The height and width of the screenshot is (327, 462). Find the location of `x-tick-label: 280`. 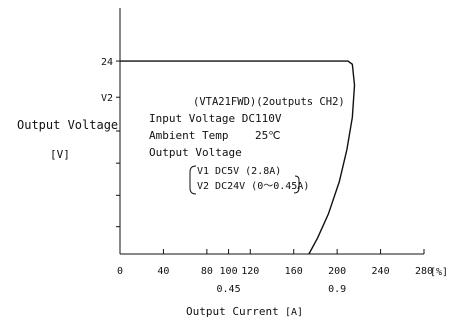

x-tick-label: 280 is located at coordinates (424, 271).